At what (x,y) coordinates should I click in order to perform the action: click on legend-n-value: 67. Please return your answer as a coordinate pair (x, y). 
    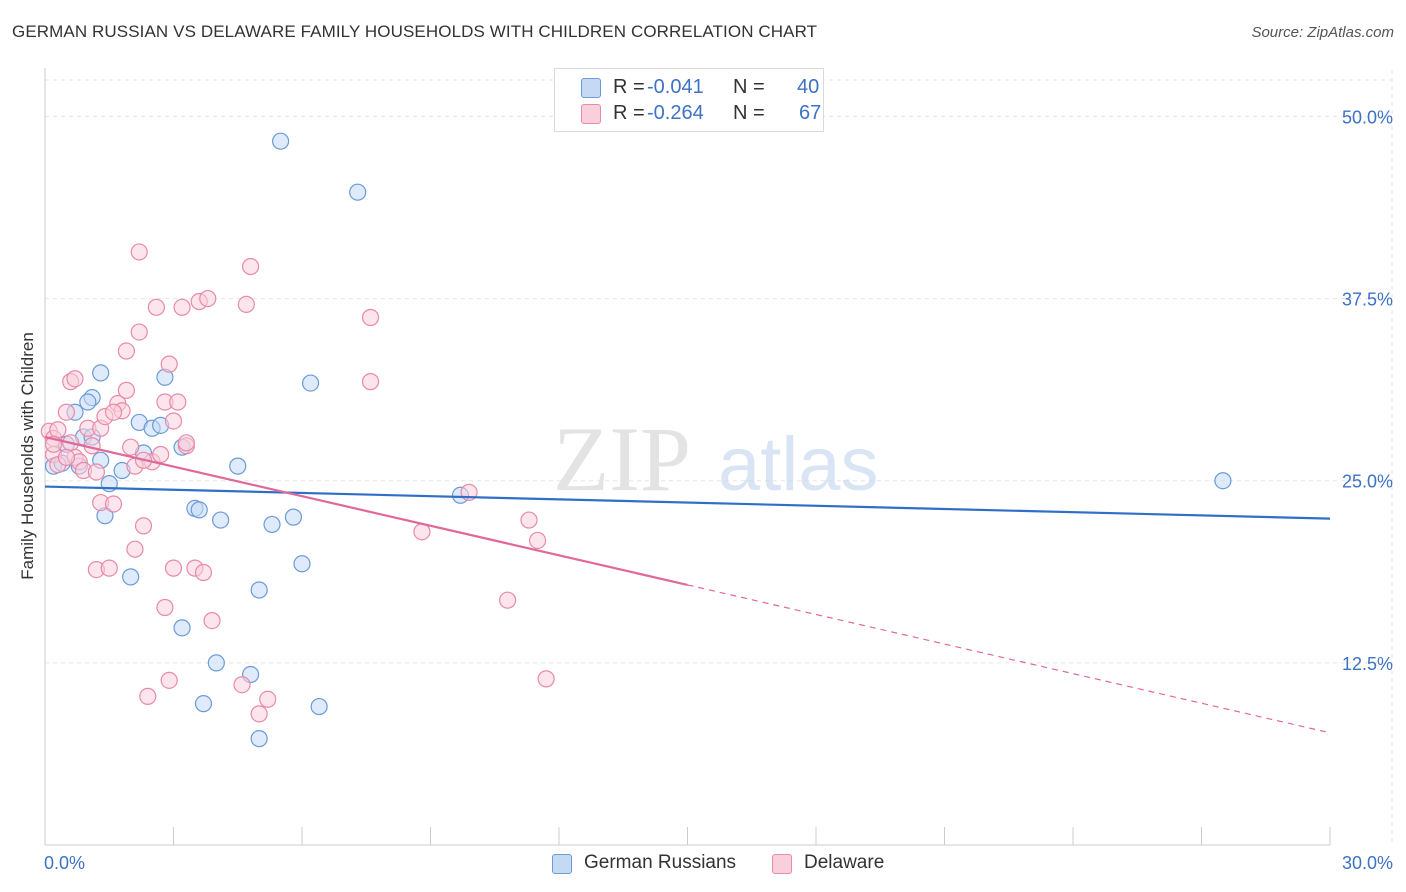
    Looking at the image, I should click on (810, 113).